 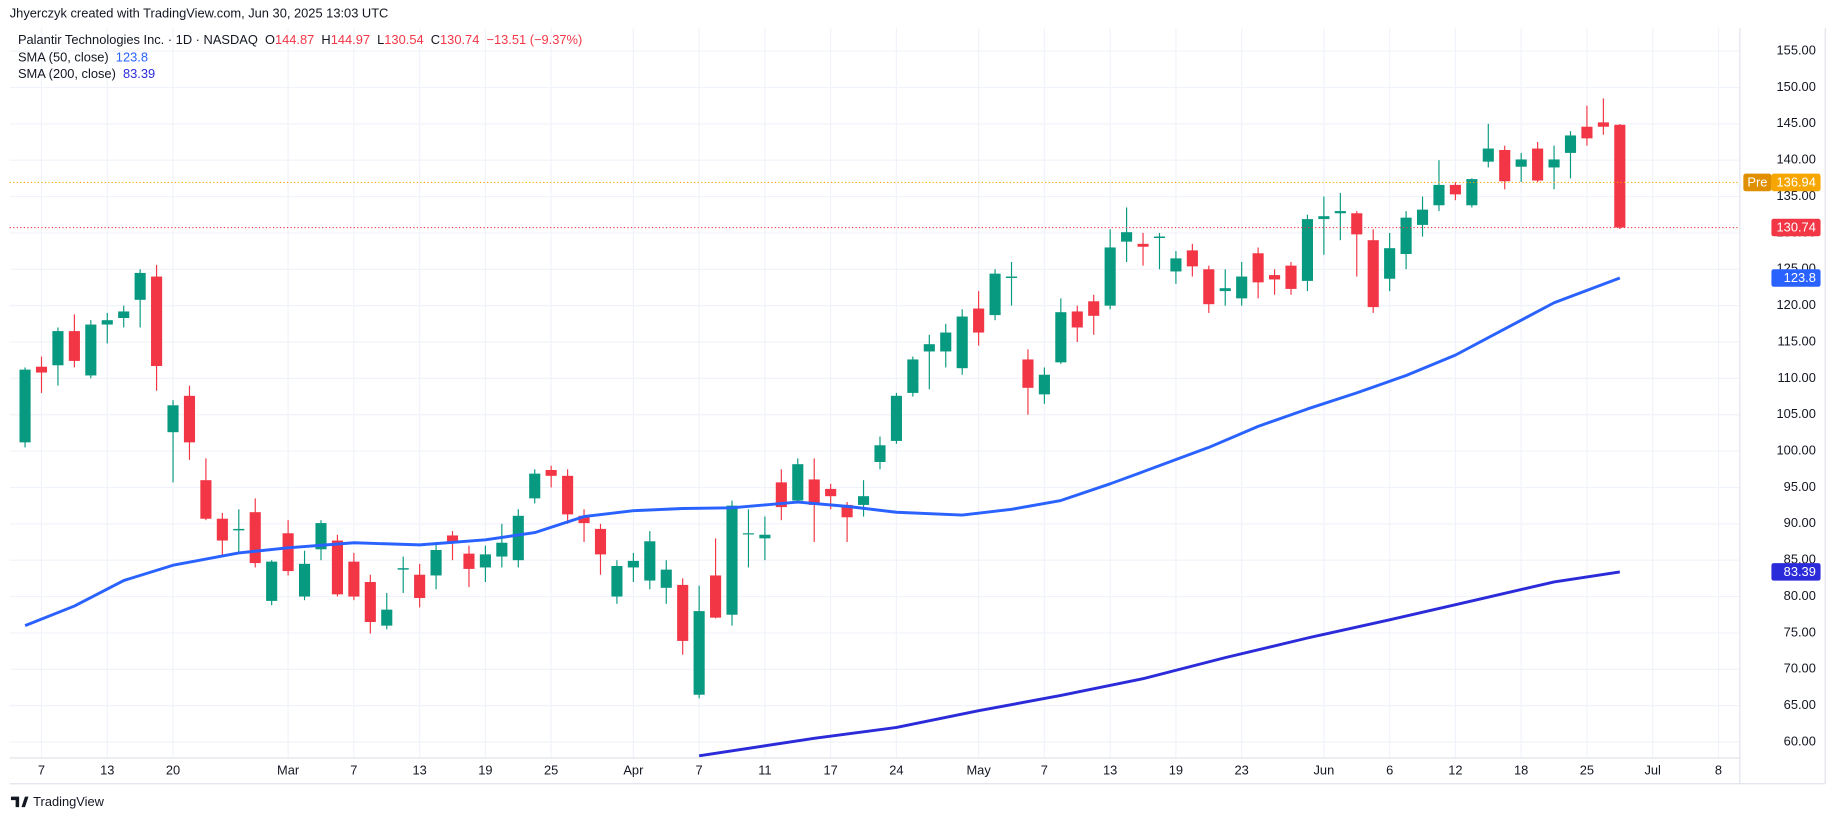 What do you see at coordinates (1718, 769) in the screenshot?
I see `x-tick-label: 8` at bounding box center [1718, 769].